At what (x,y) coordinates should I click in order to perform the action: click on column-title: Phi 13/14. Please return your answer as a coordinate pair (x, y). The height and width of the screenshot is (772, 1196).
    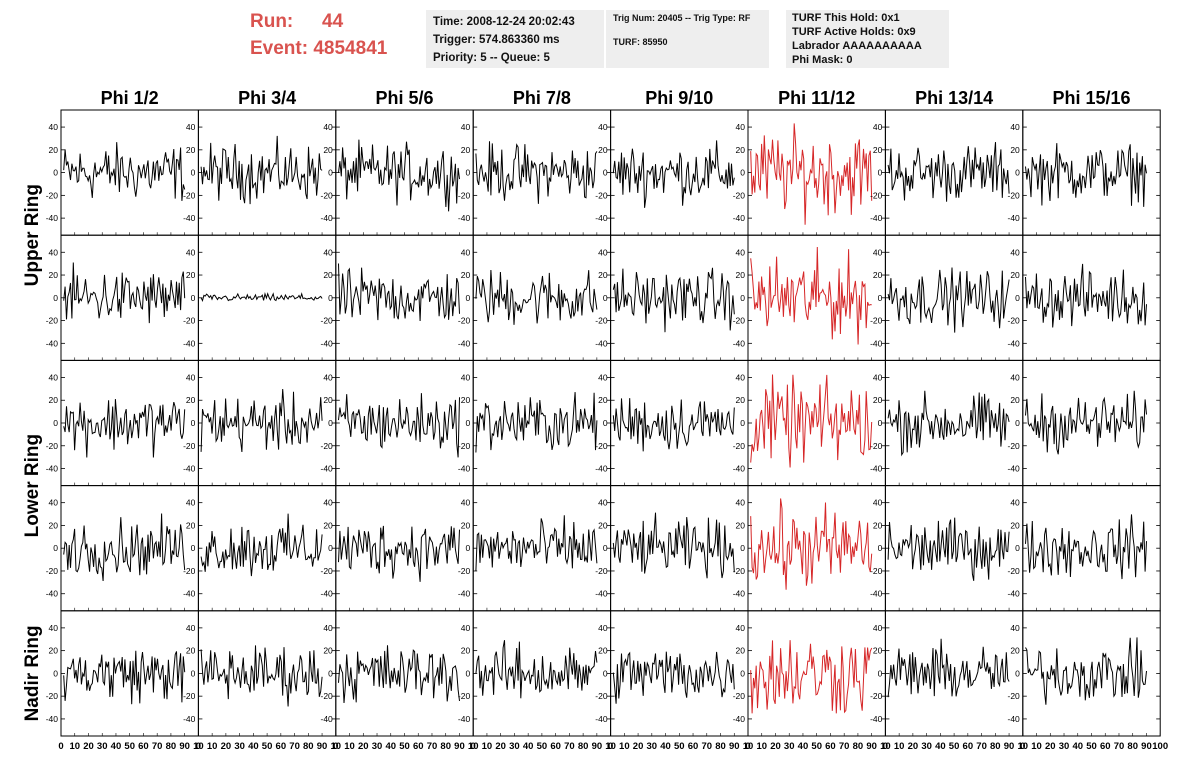
    Looking at the image, I should click on (954, 98).